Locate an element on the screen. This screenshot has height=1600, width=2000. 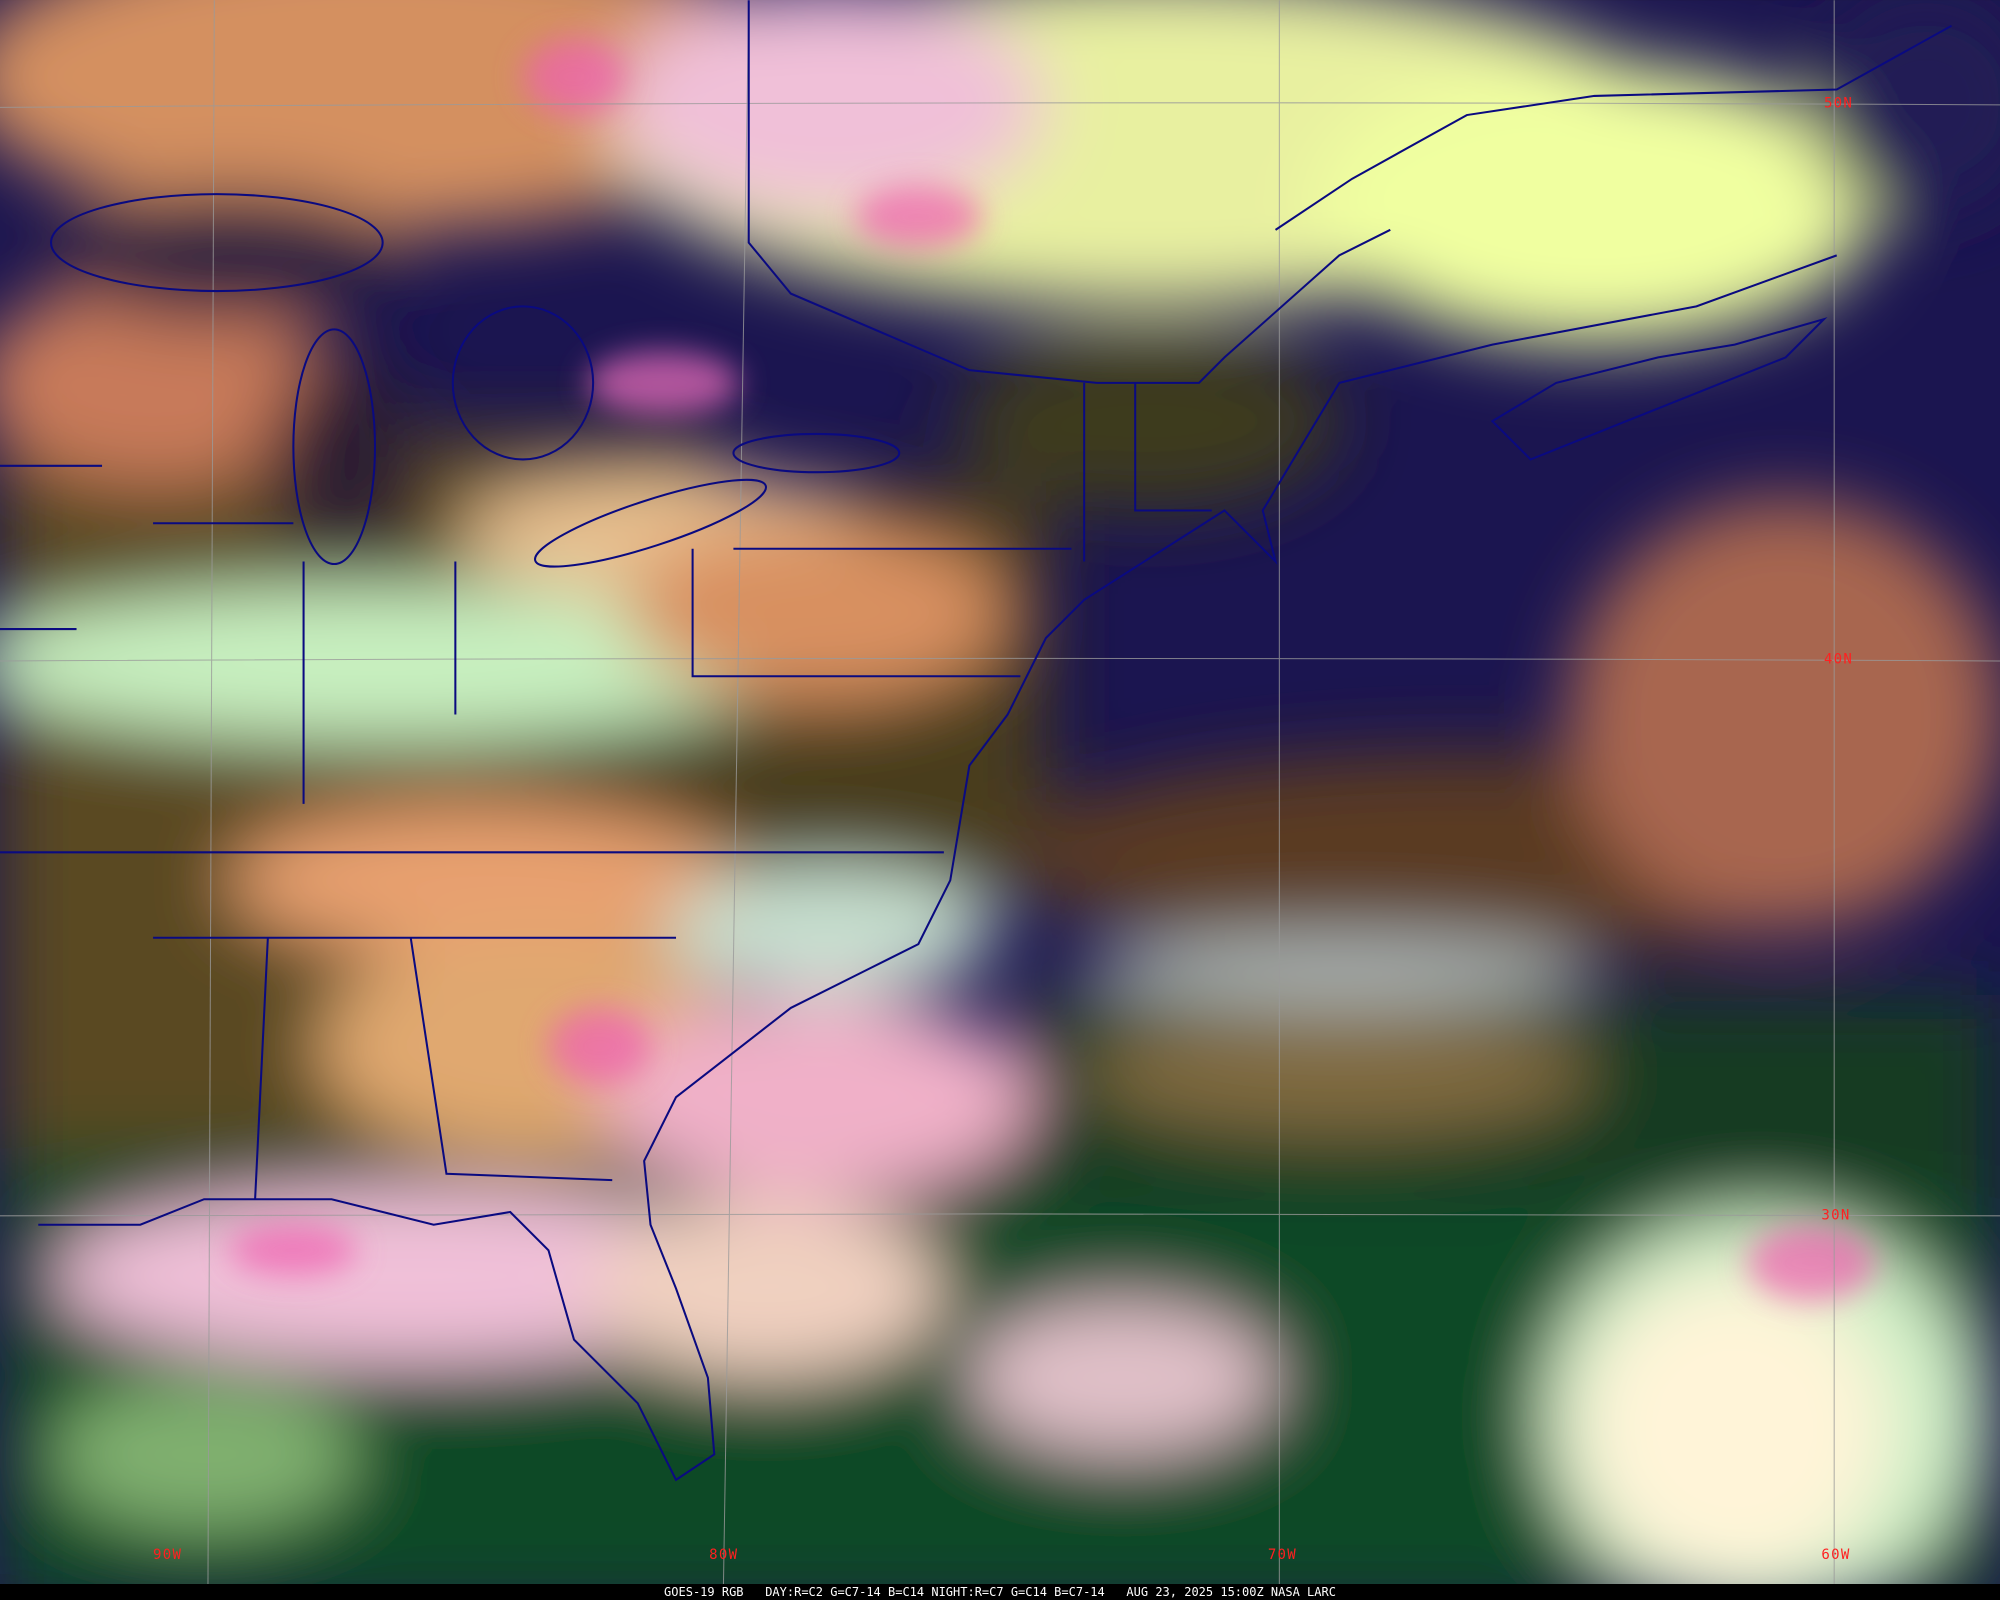
lake-michigan is located at coordinates (334, 447).